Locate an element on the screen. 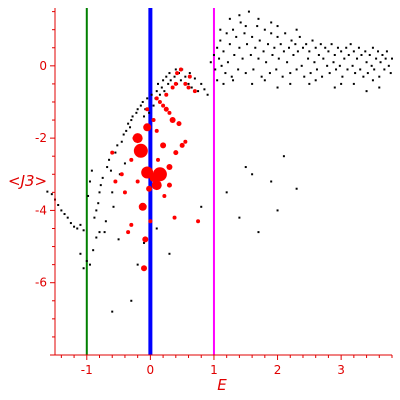 This screenshot has width=400, height=400. x-tick-label: -1 is located at coordinates (87, 370).